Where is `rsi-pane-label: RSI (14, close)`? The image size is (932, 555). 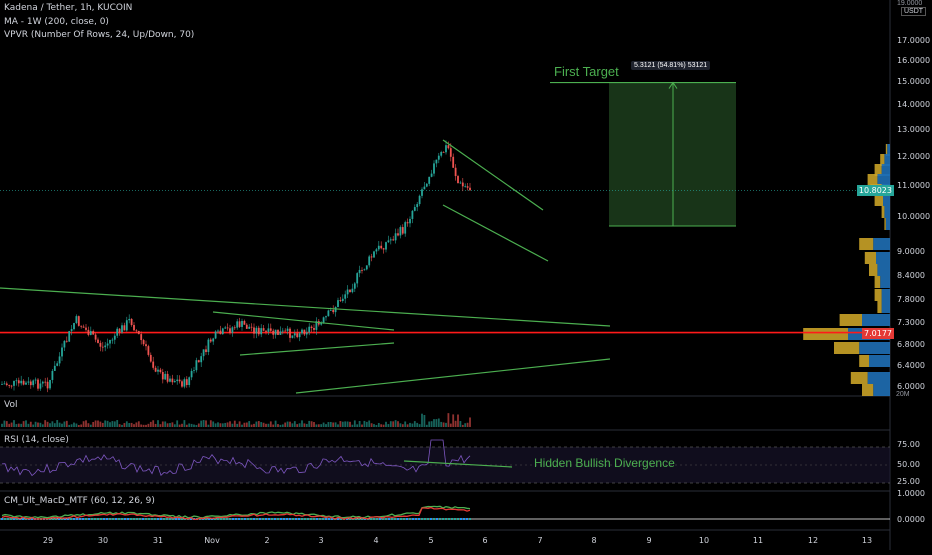 rsi-pane-label: RSI (14, close) is located at coordinates (36, 440).